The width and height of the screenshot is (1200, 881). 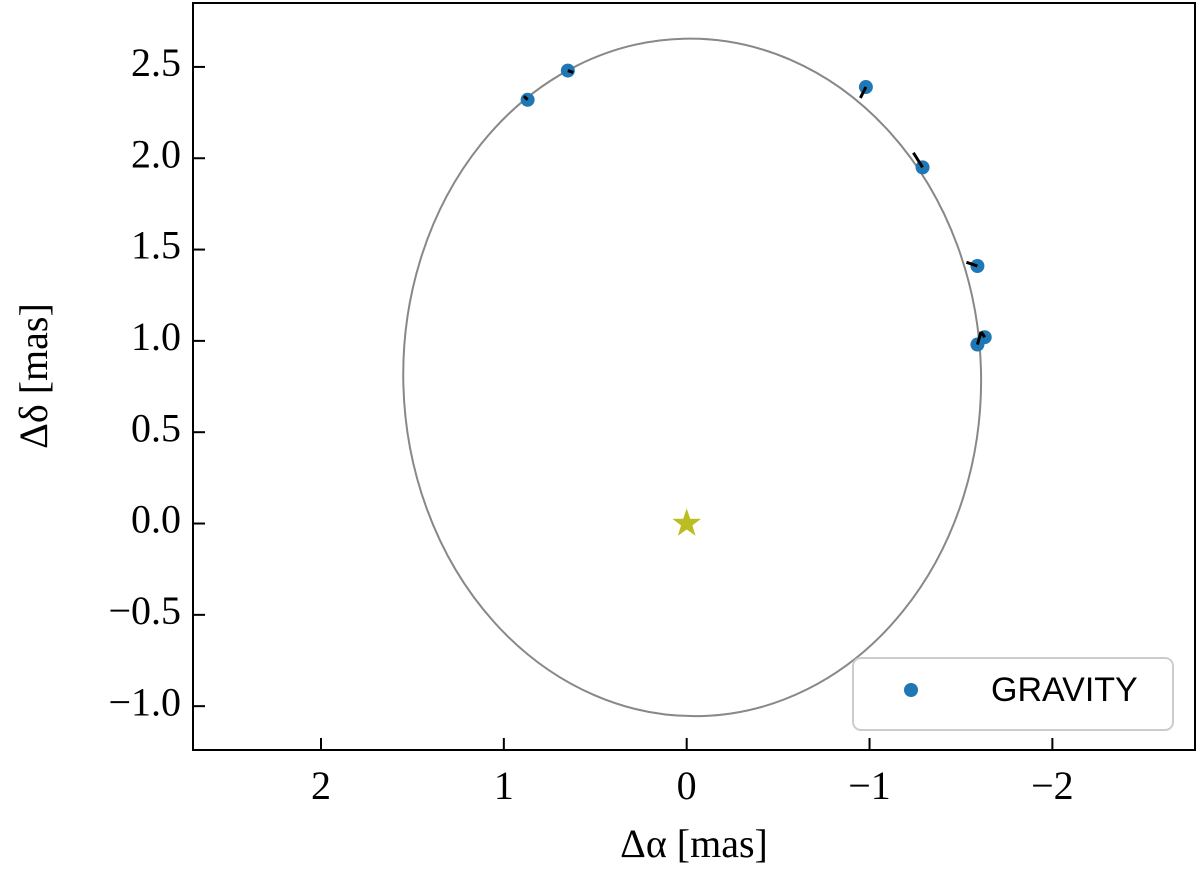 I want to click on y-tick-label: 1.0, so click(x=156, y=336).